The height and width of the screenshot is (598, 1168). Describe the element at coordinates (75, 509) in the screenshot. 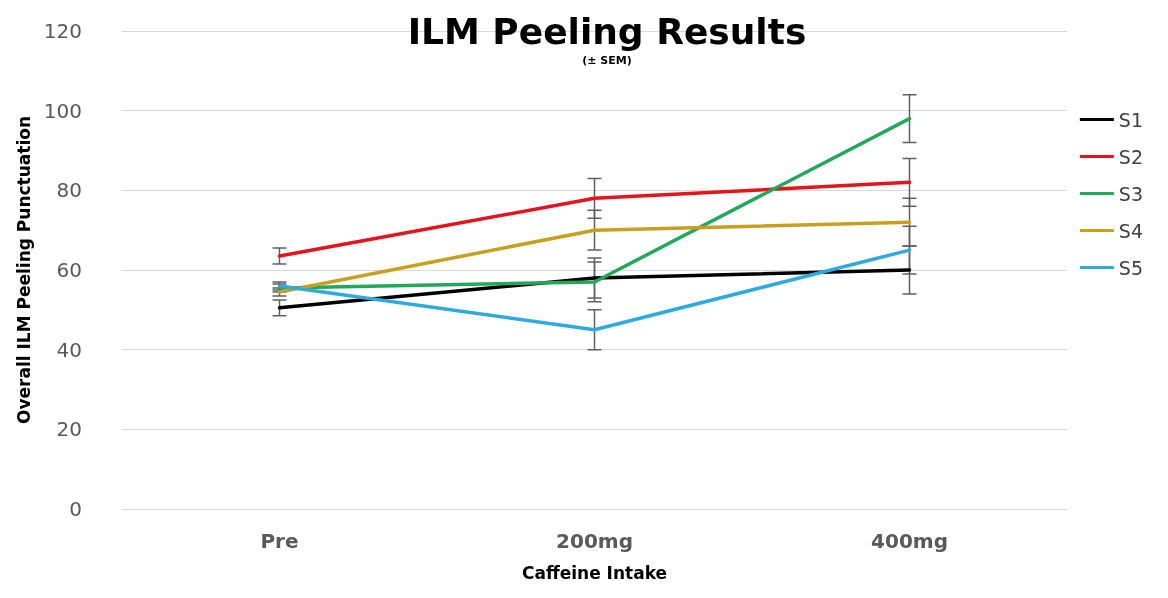

I see `y-tick-label: 0` at that location.